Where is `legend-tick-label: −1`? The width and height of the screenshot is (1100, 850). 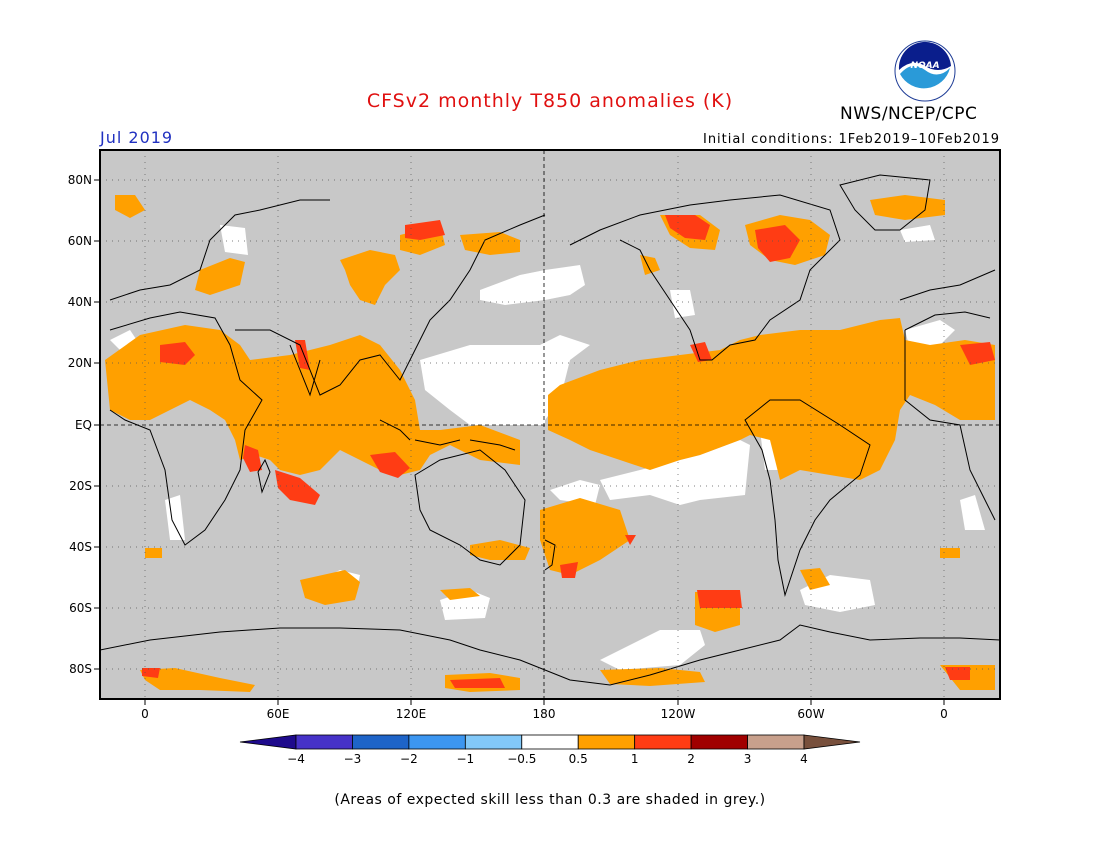
legend-tick-label: −1 is located at coordinates (465, 759).